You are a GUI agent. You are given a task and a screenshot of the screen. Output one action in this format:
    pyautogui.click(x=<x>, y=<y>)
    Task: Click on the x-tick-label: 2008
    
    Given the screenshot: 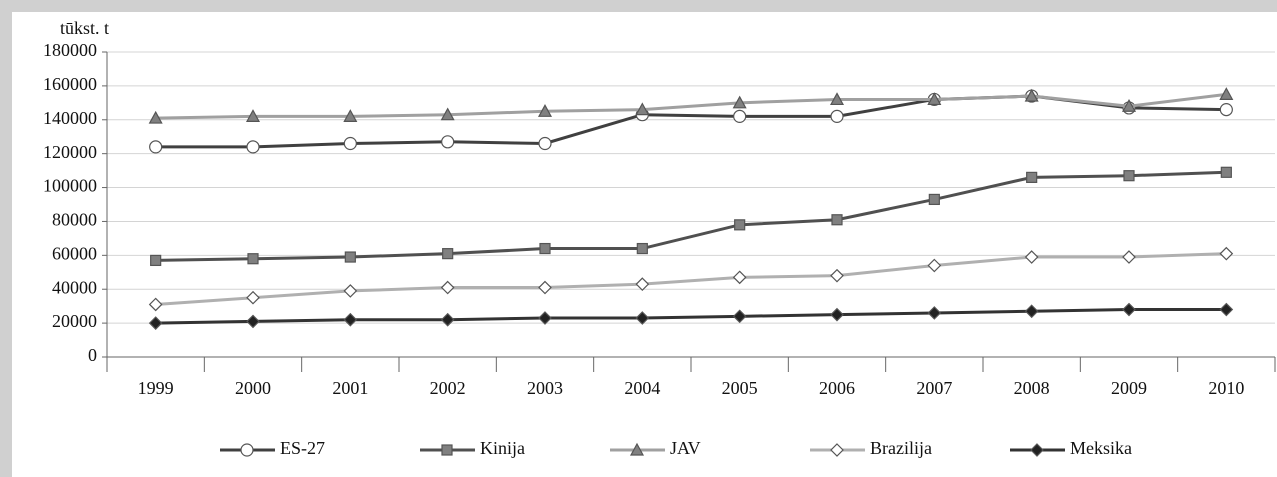 What is the action you would take?
    pyautogui.click(x=1032, y=388)
    